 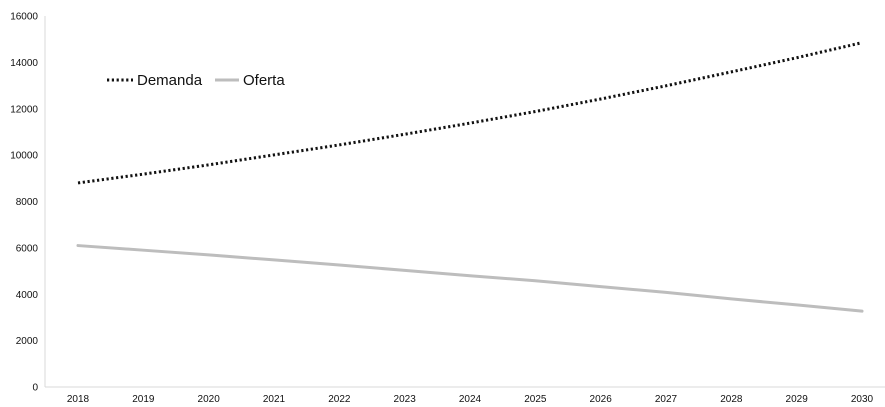 What do you see at coordinates (339, 398) in the screenshot?
I see `x-tick-label: 2022` at bounding box center [339, 398].